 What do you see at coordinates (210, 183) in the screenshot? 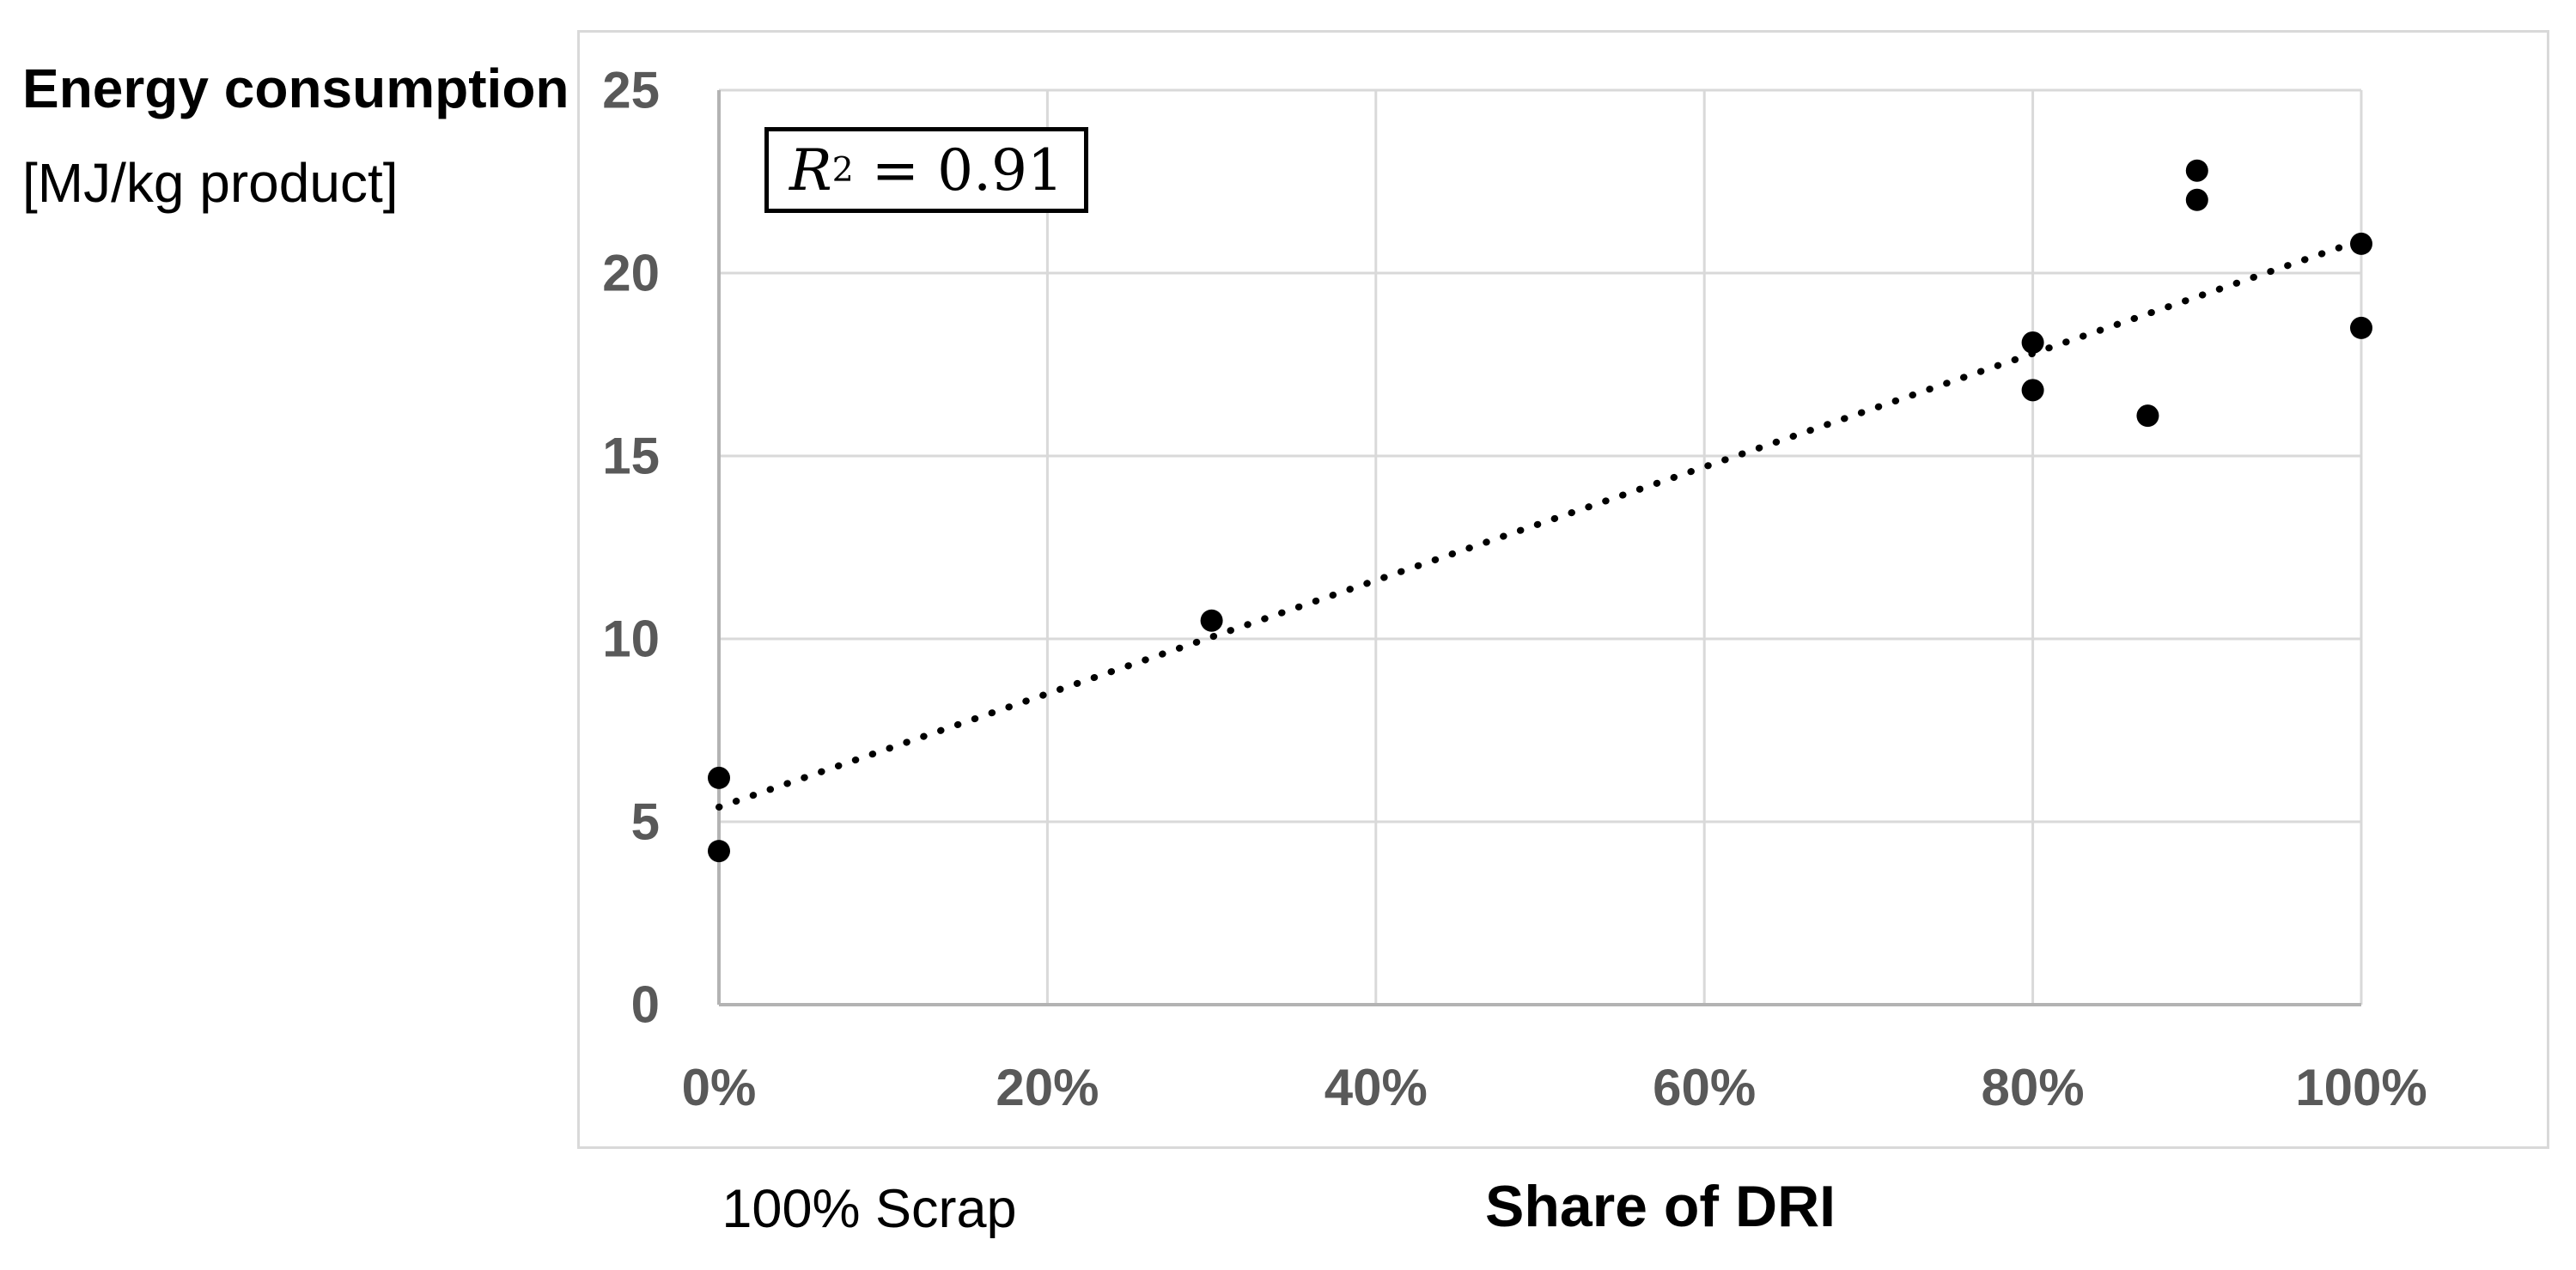
I see `y-axis-unit-label: [MJ/kg product]` at bounding box center [210, 183].